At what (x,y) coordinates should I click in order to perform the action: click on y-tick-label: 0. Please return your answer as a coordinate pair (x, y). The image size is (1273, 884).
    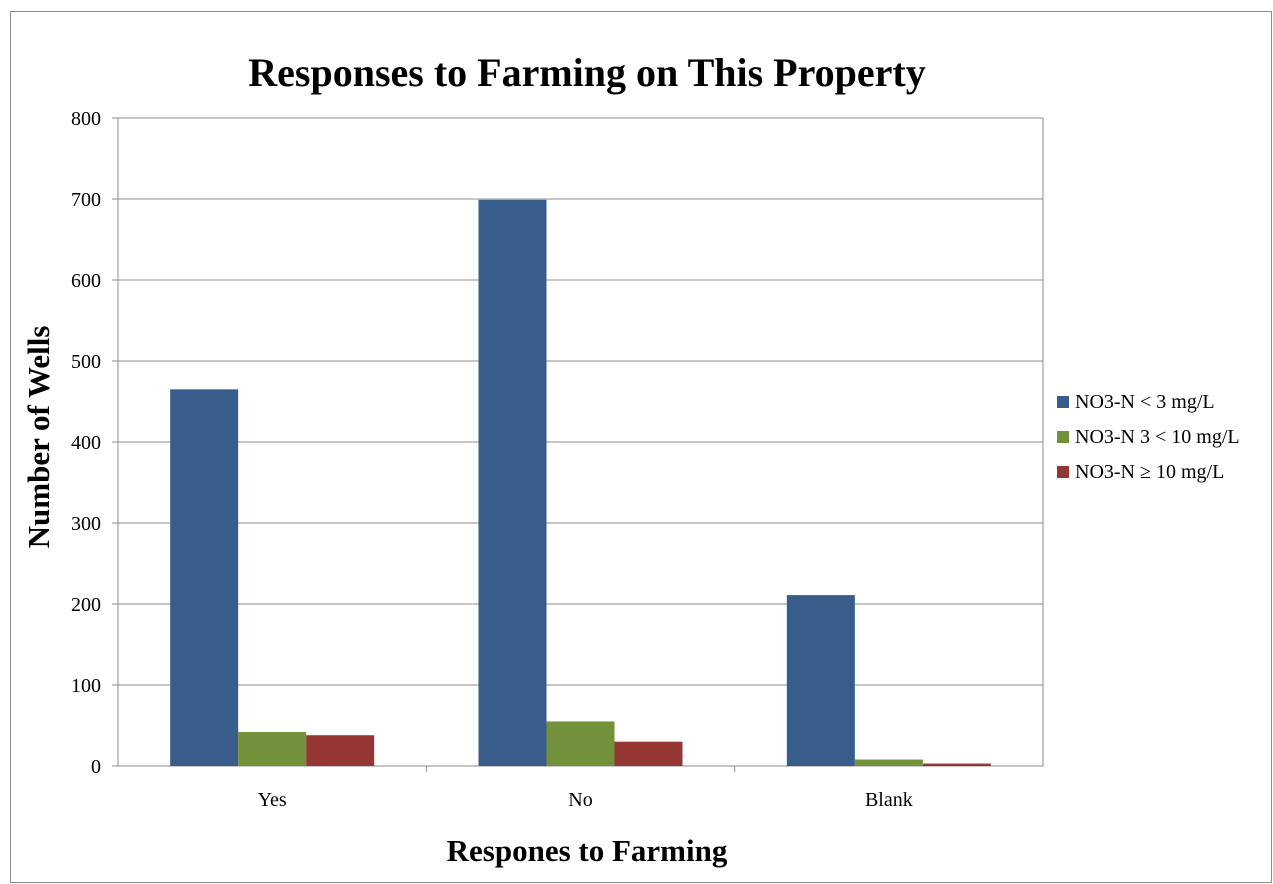
    Looking at the image, I should click on (96, 767).